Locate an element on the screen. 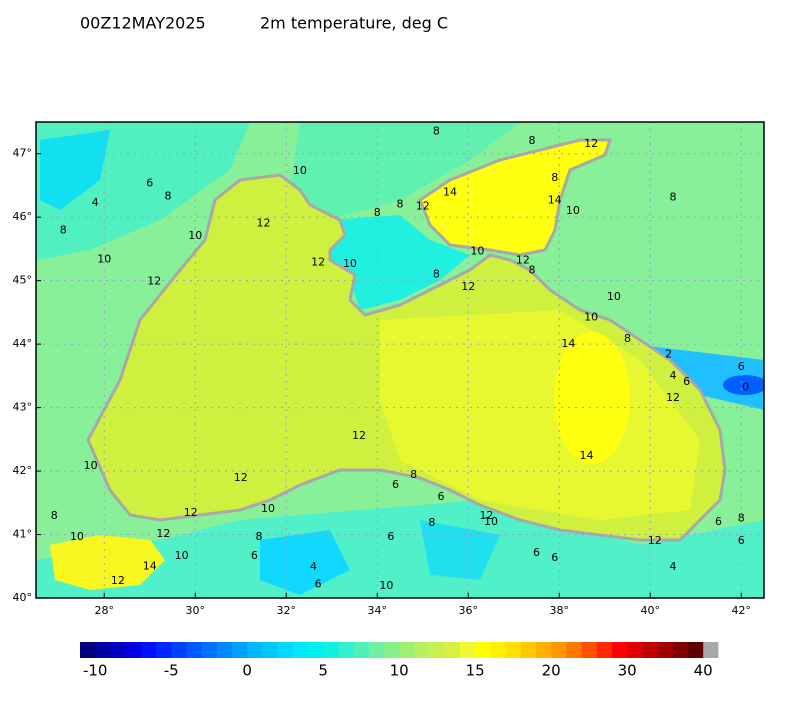 The image size is (800, 724). colorbar-over is located at coordinates (711, 650).